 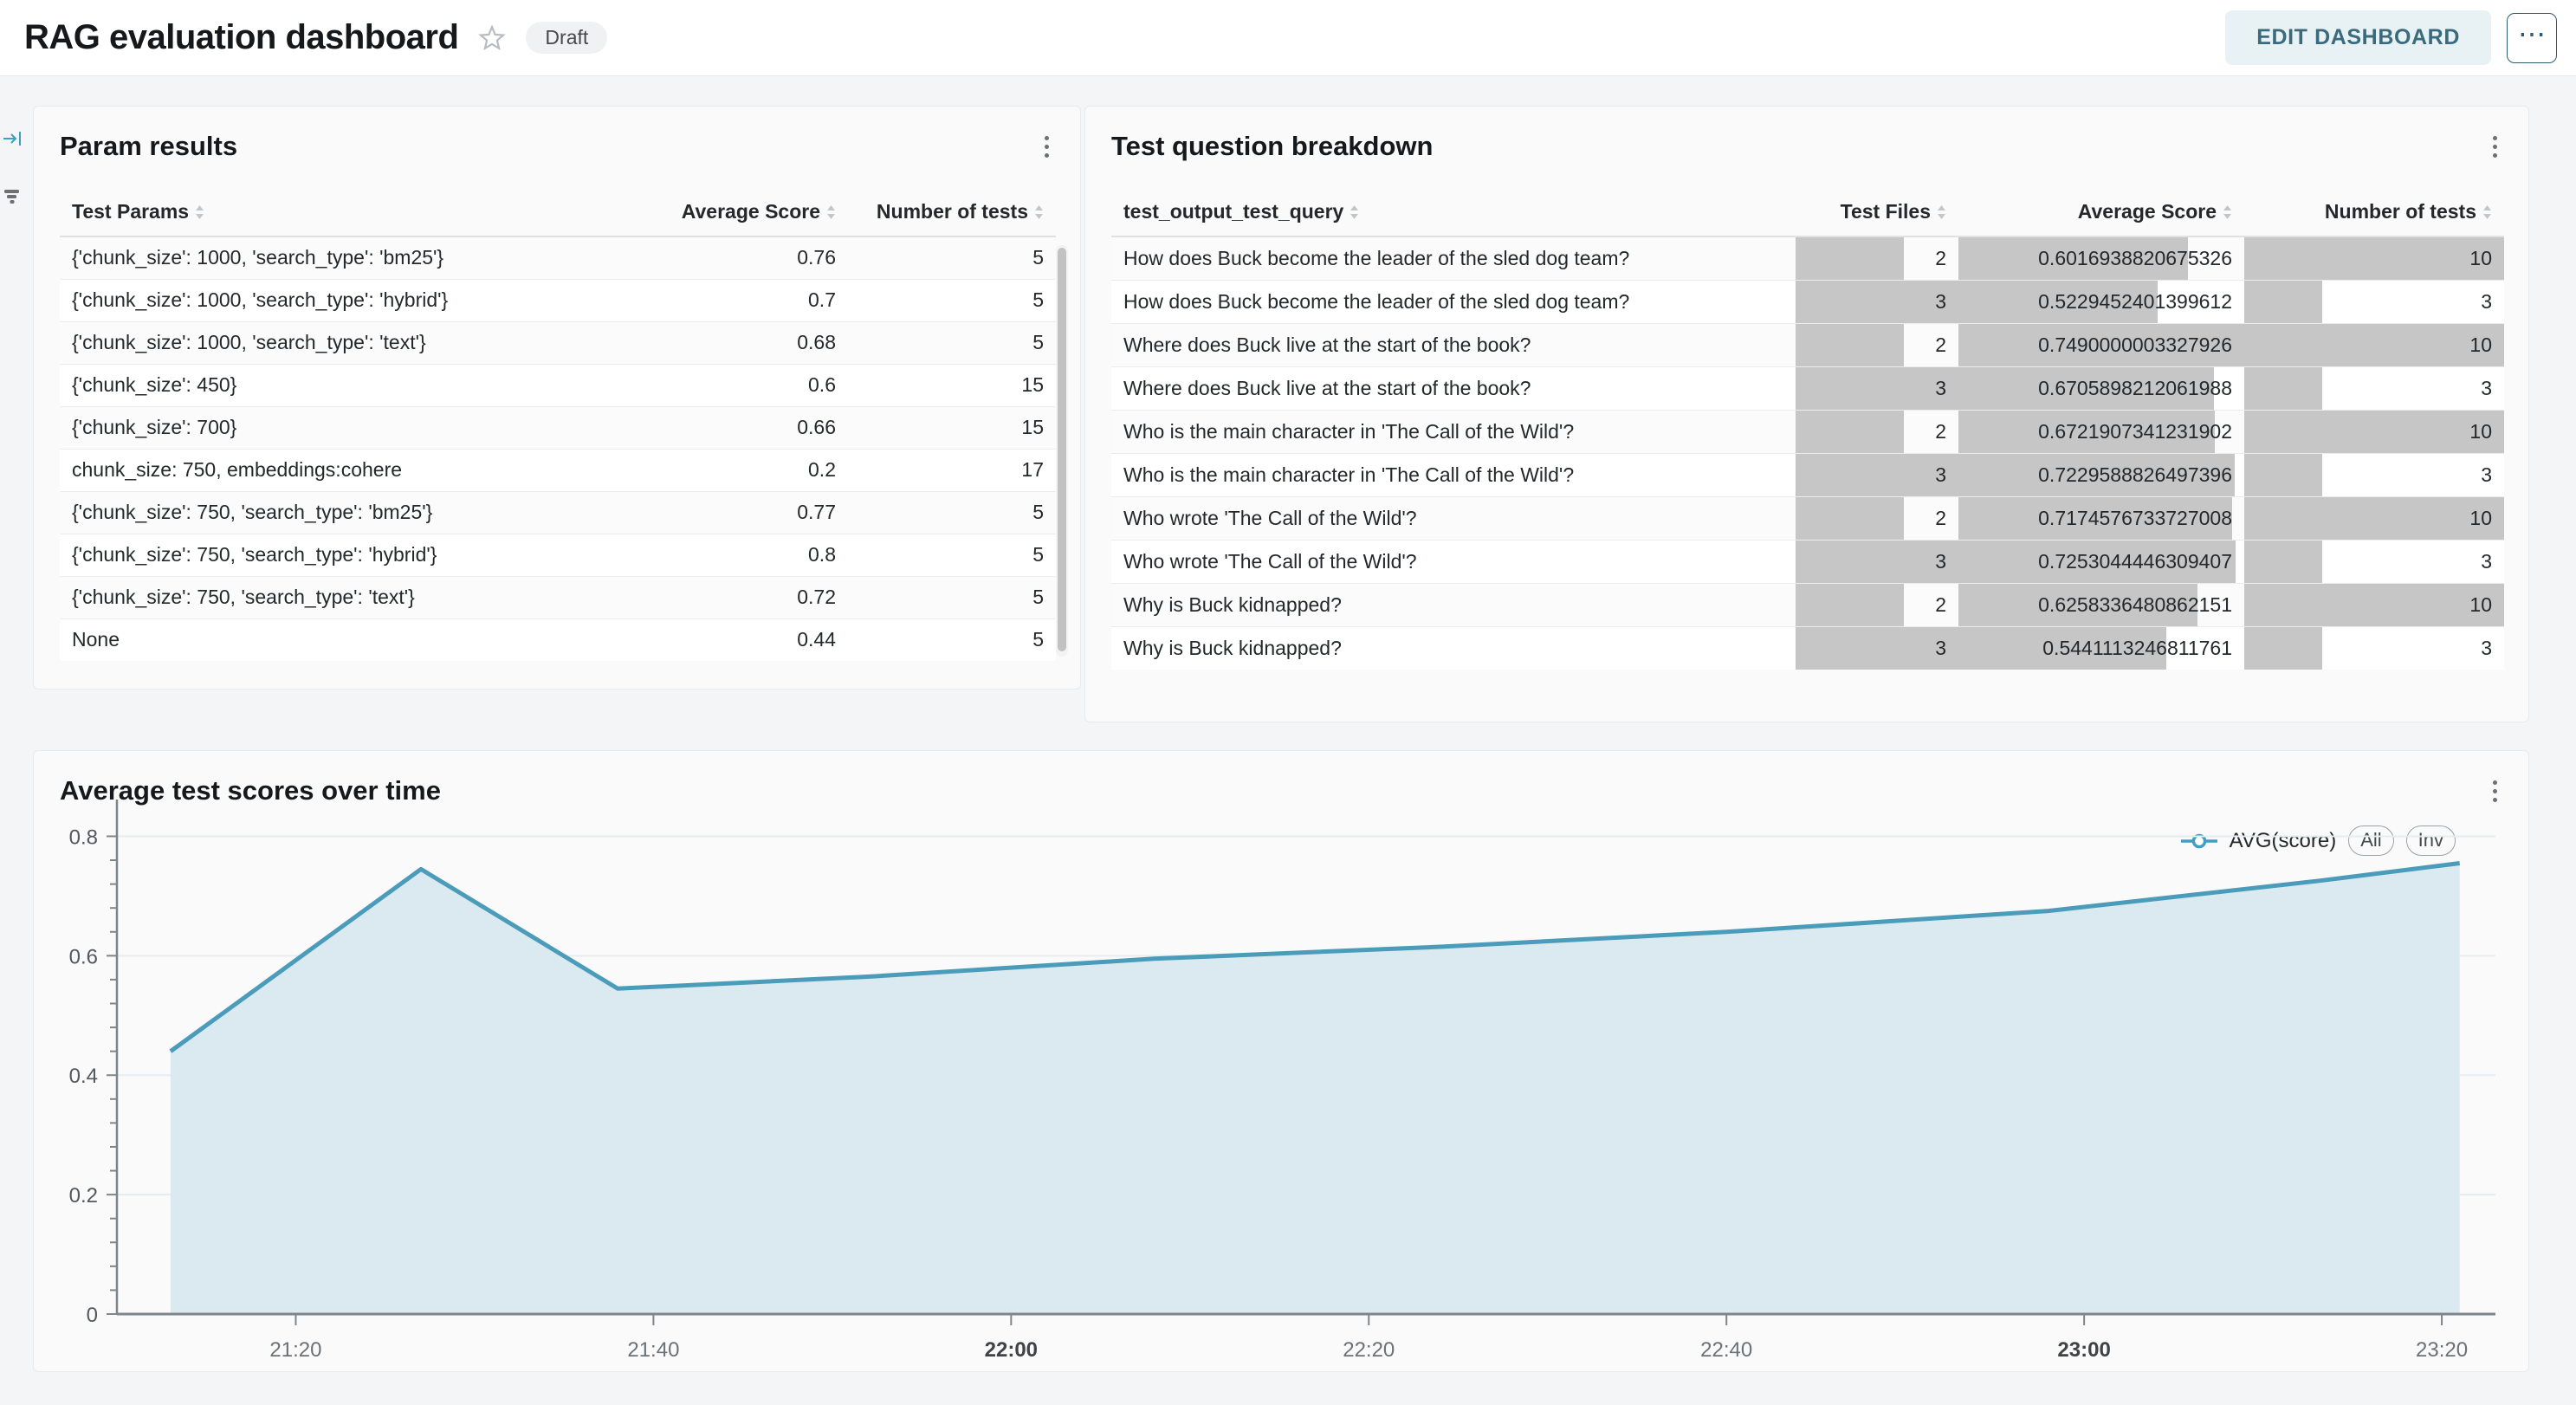 I want to click on legend-all-button: All, so click(x=2371, y=841).